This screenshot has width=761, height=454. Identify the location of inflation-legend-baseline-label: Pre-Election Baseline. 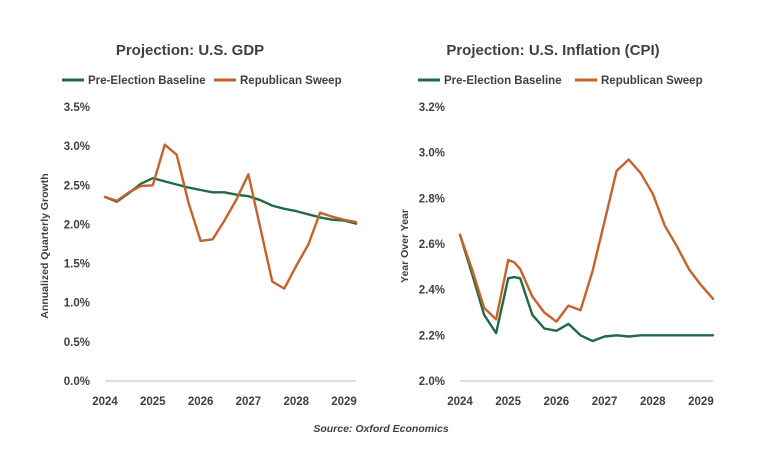
(503, 81).